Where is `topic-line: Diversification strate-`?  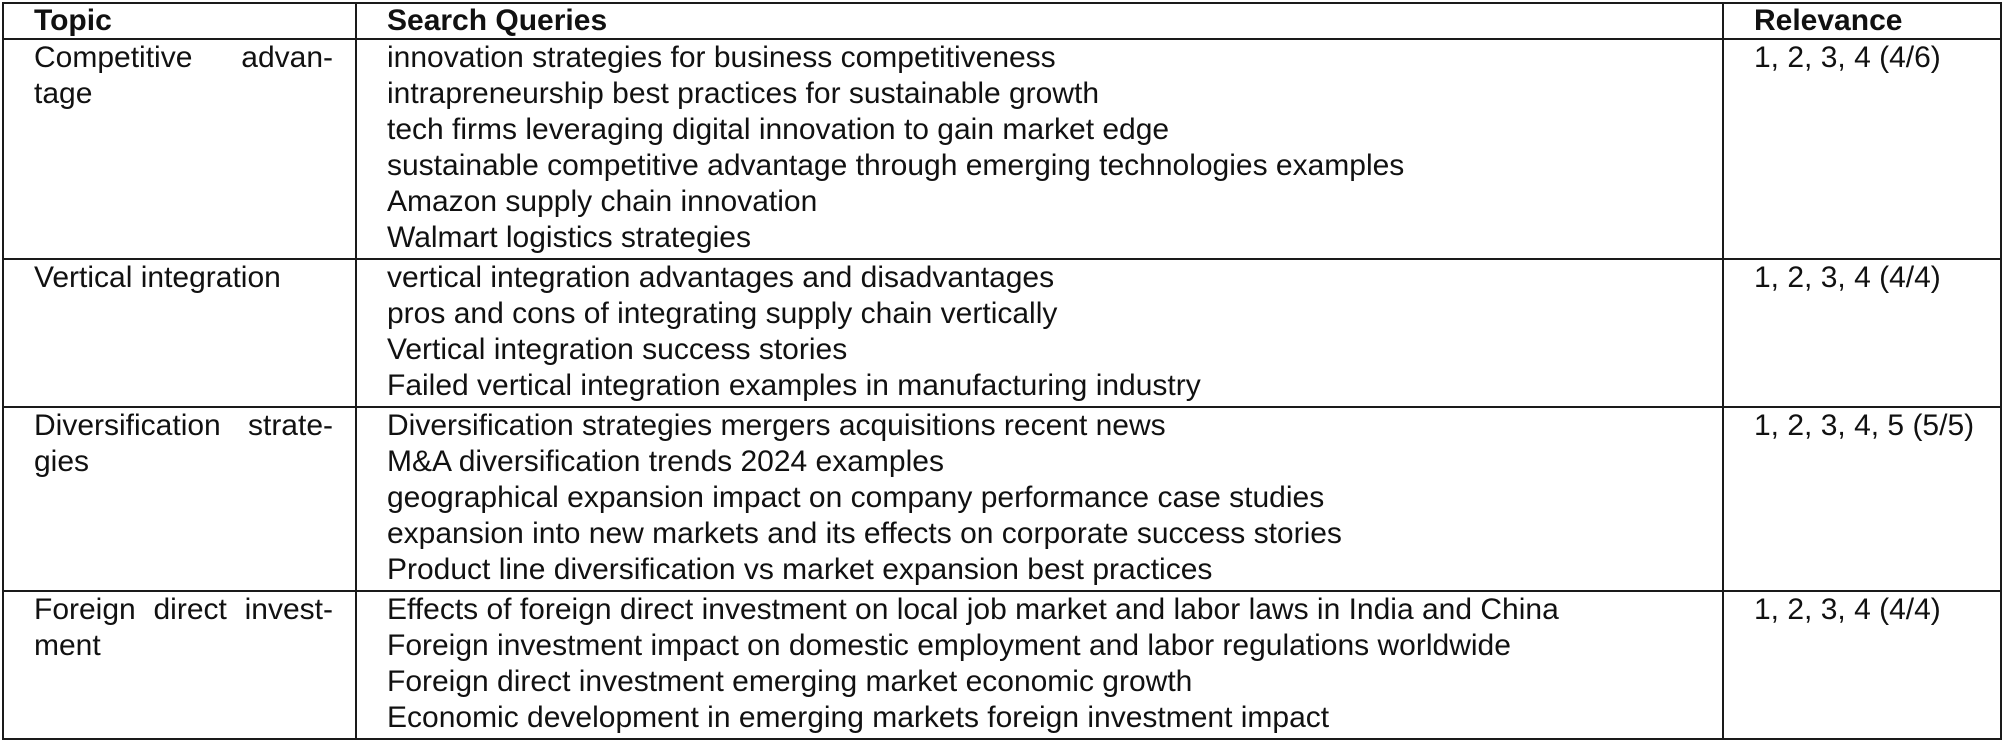 topic-line: Diversification strate- is located at coordinates (183, 425).